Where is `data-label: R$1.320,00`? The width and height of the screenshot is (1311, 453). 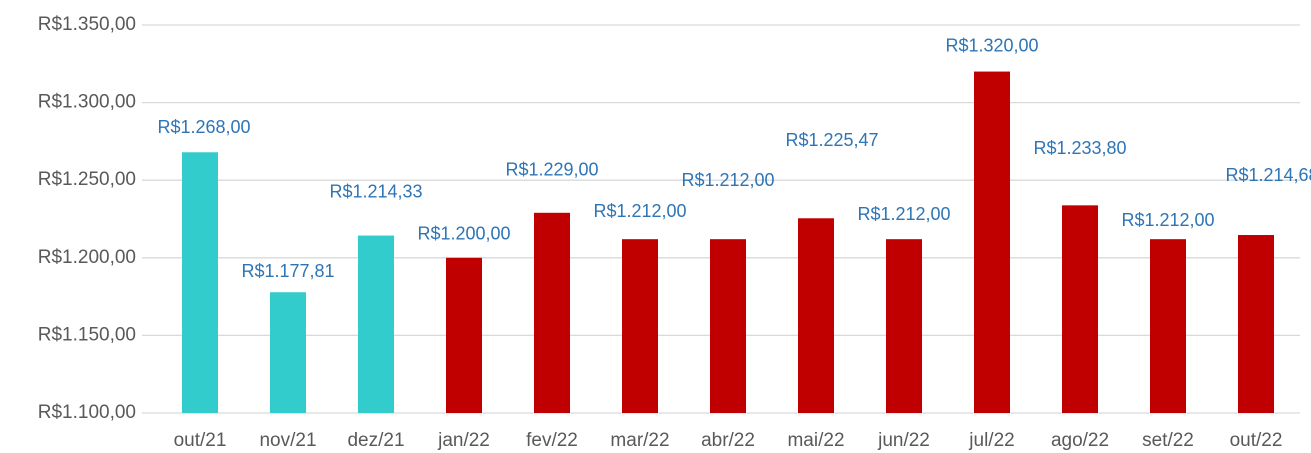
data-label: R$1.320,00 is located at coordinates (991, 45).